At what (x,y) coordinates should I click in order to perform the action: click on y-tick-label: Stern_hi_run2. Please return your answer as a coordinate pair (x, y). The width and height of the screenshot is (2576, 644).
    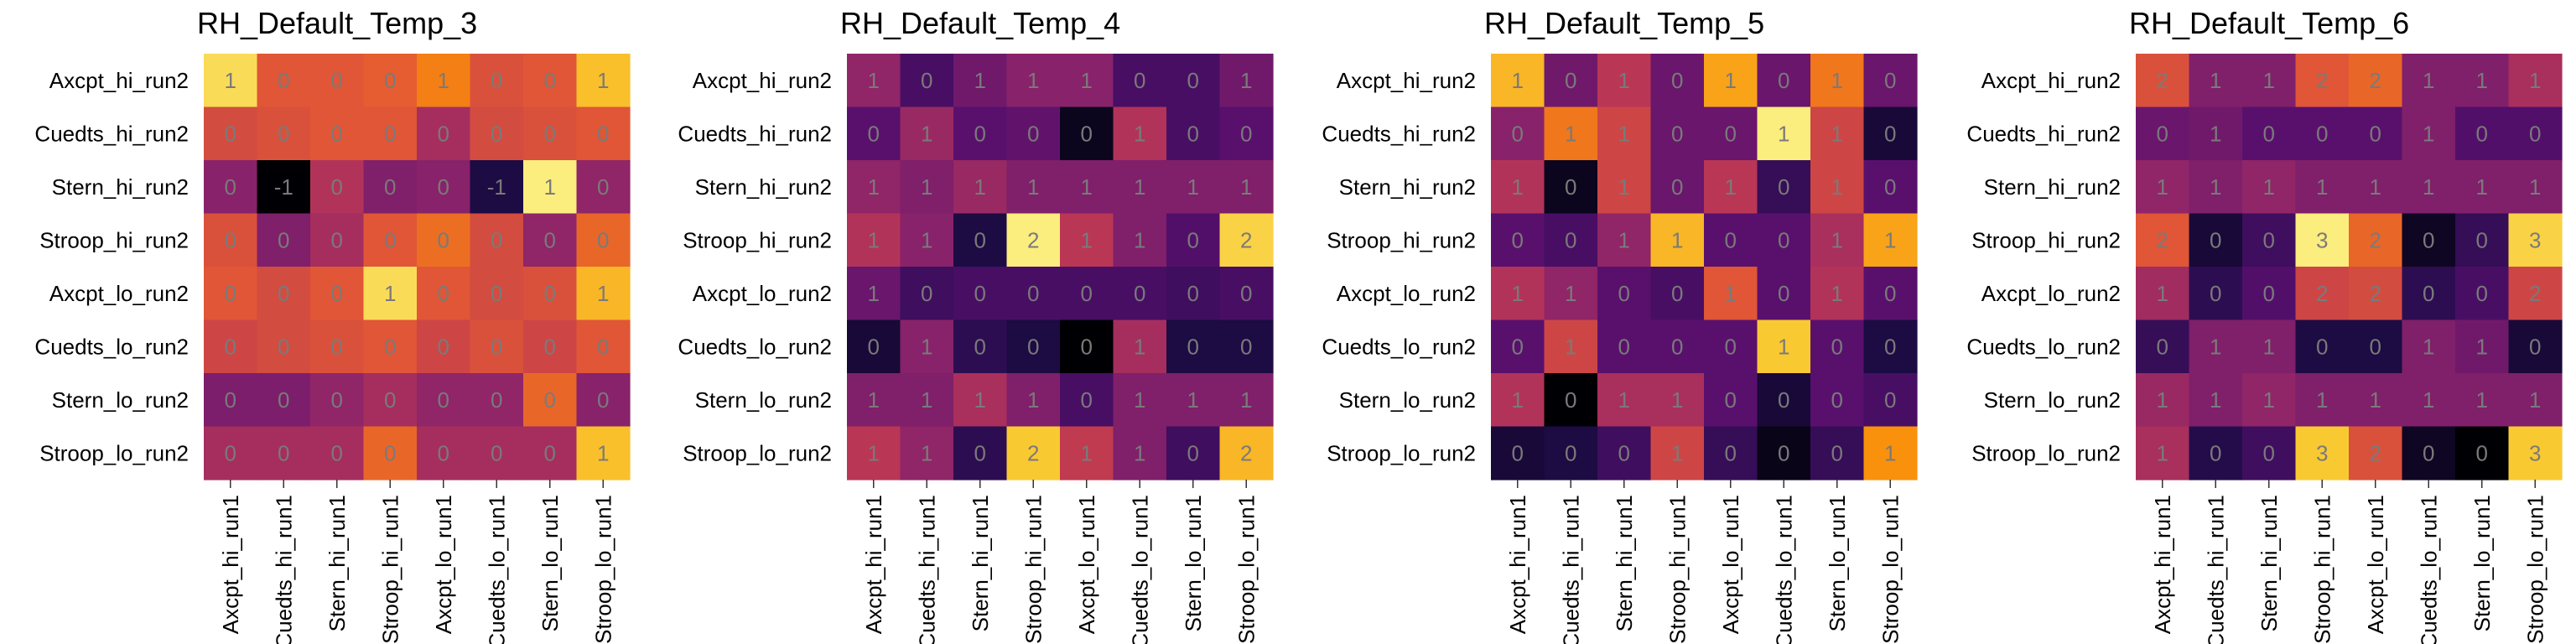
    Looking at the image, I should click on (2052, 187).